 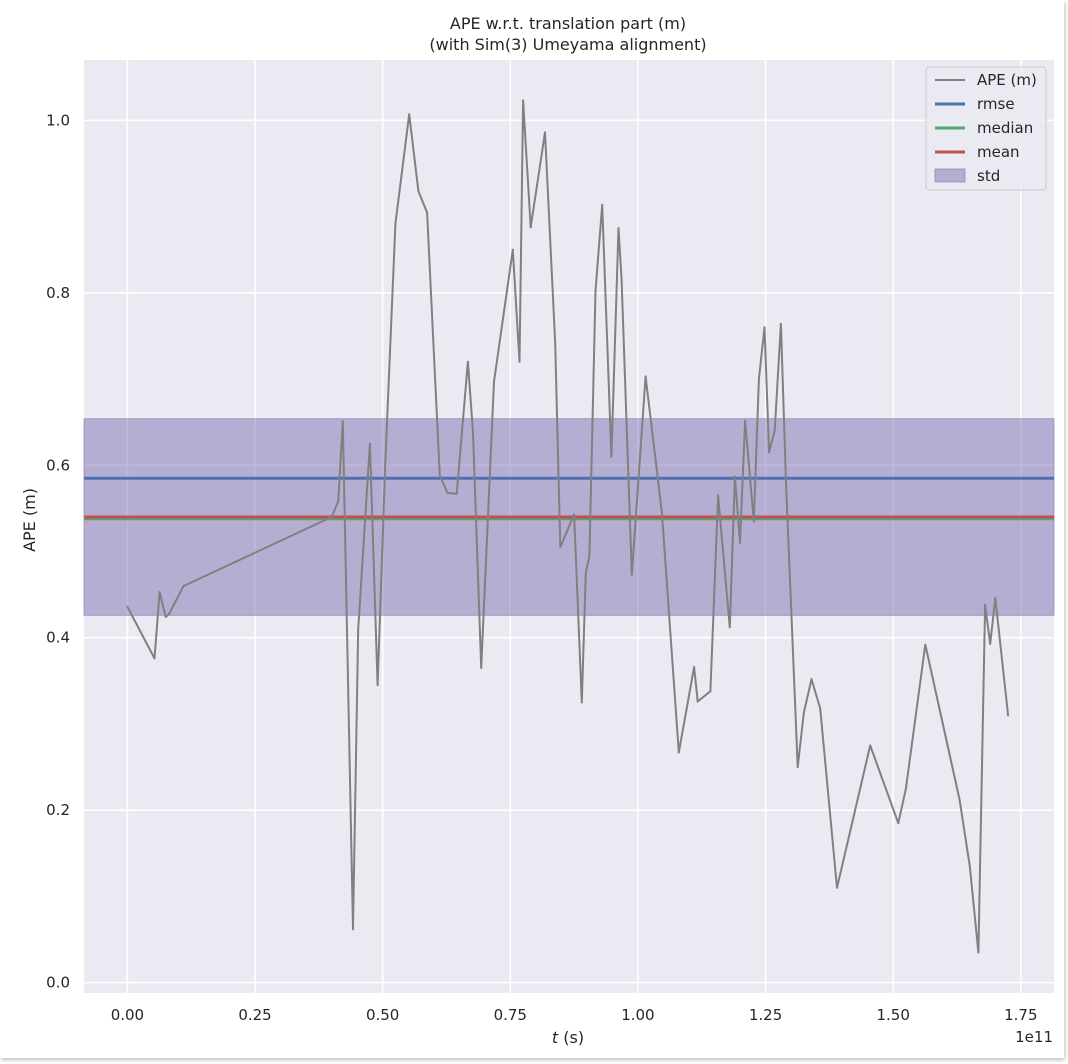 What do you see at coordinates (58, 120) in the screenshot?
I see `y-tick-label: 1.0` at bounding box center [58, 120].